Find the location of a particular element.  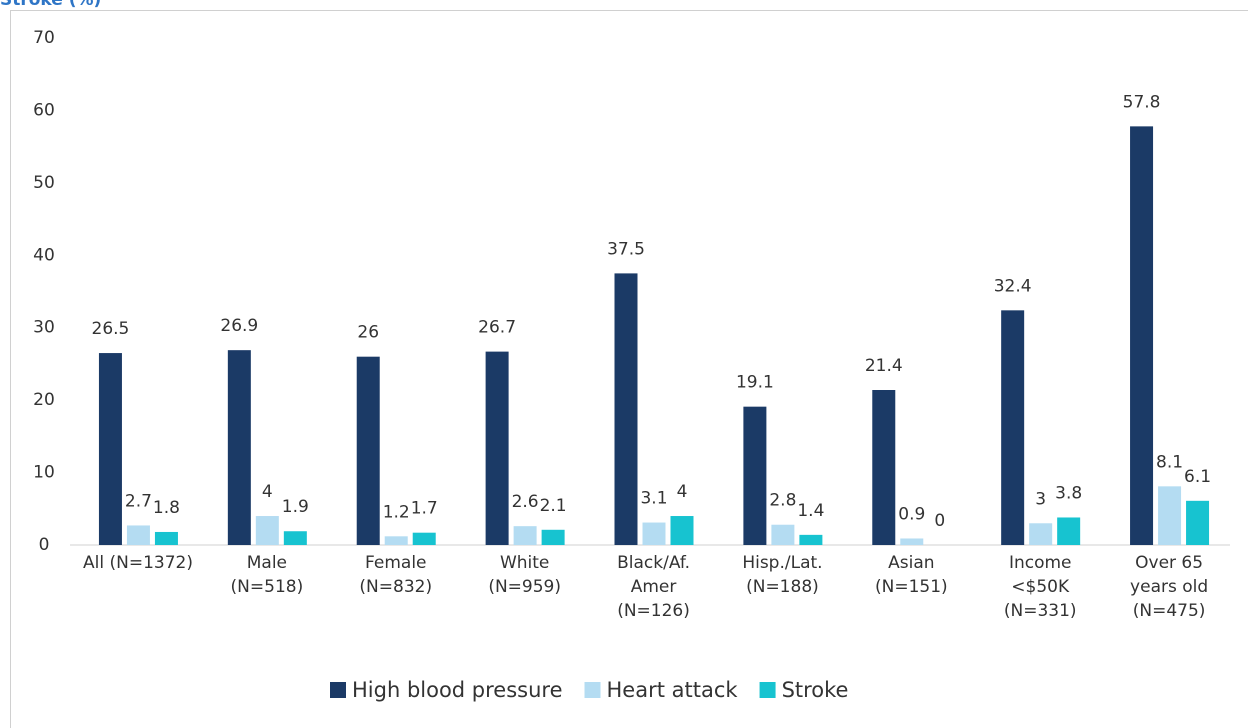

x-tick-label: Income <$50K (N=331) is located at coordinates (1040, 587).